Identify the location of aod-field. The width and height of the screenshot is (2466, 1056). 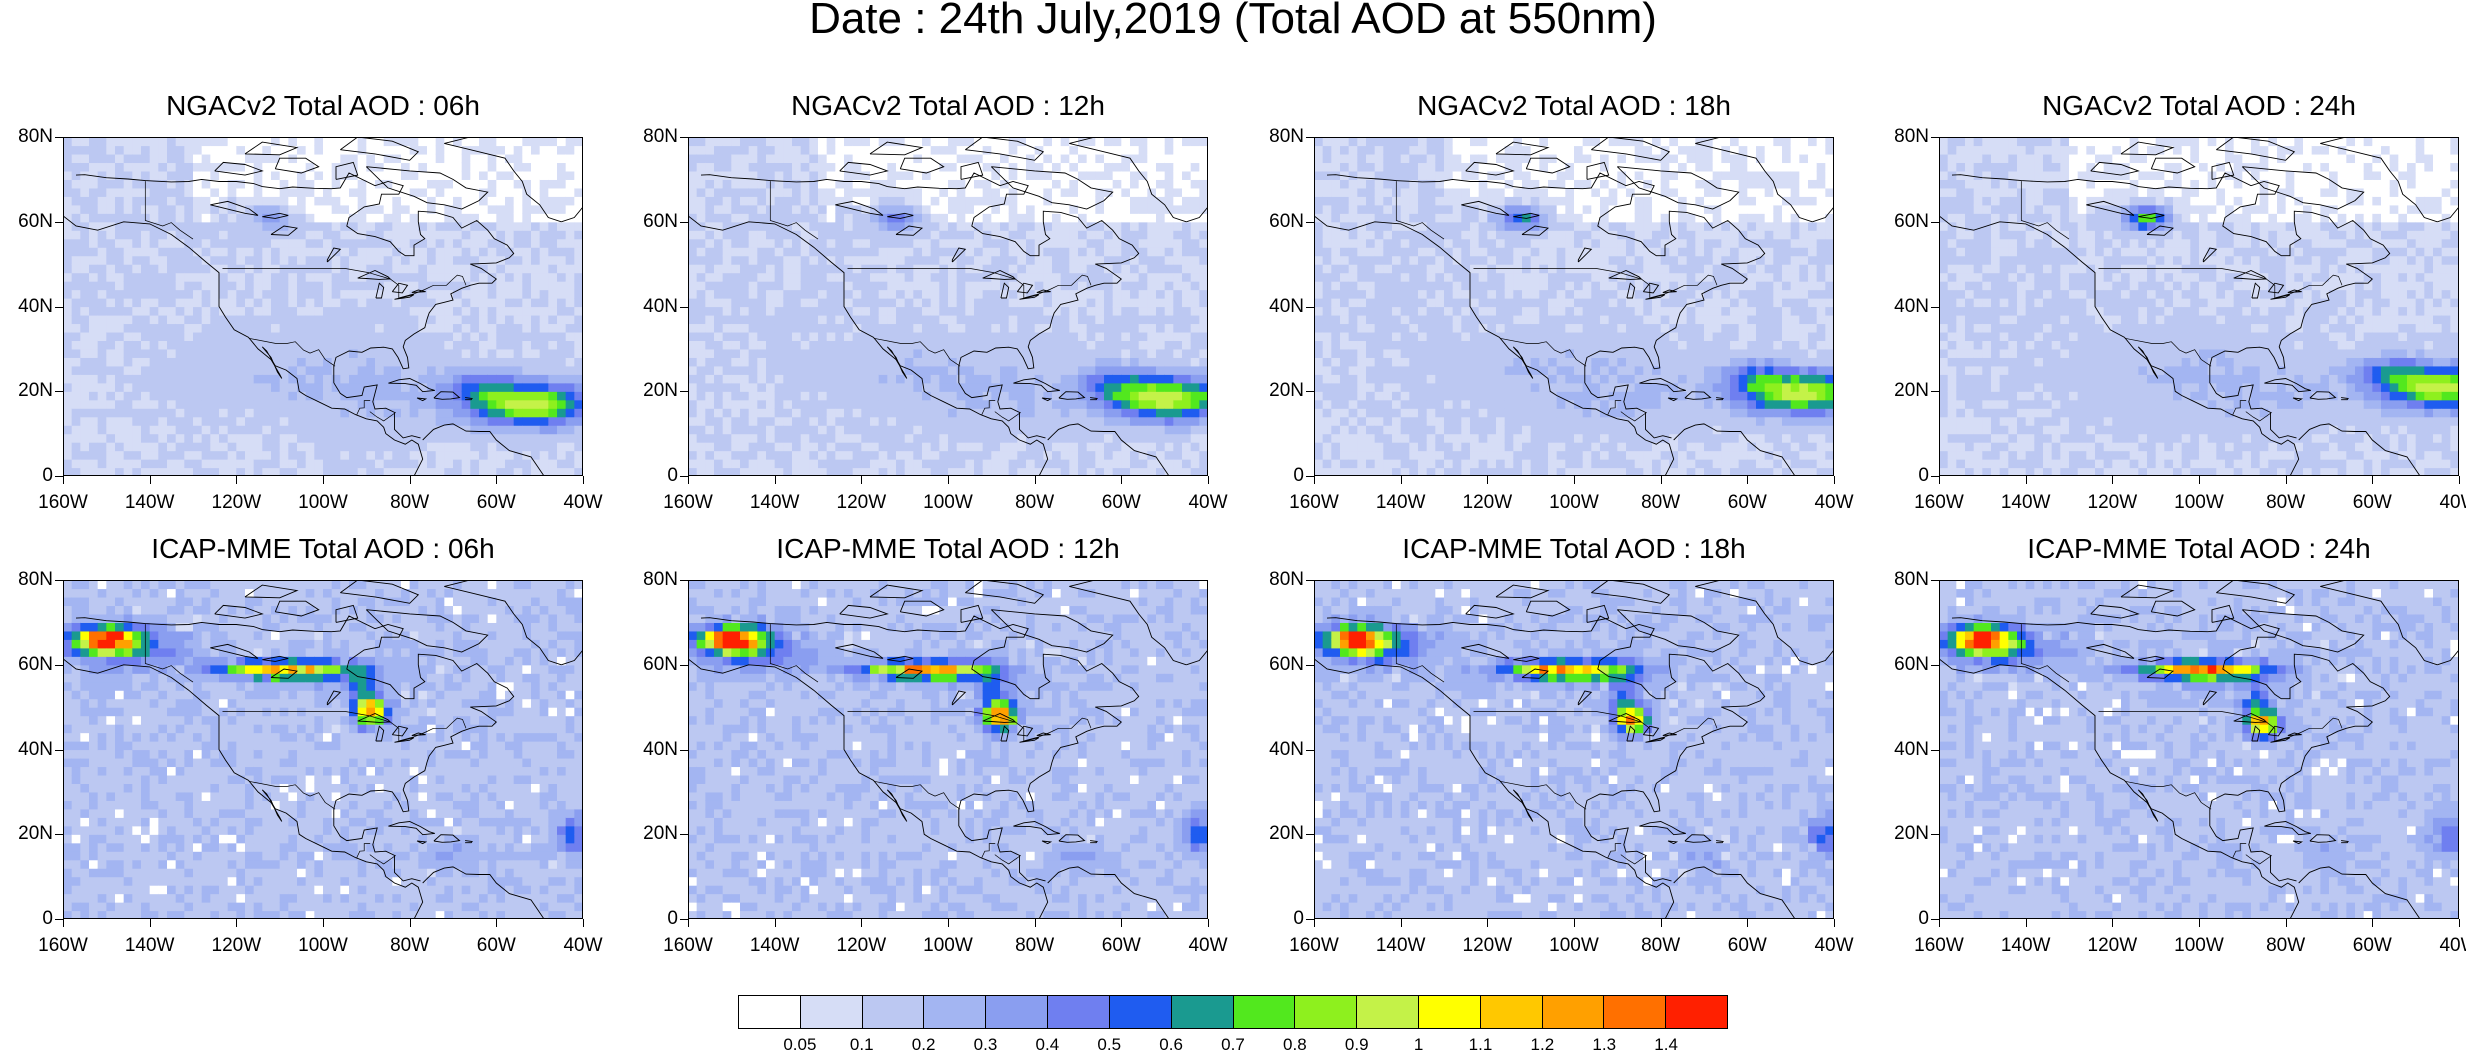
(2199, 306).